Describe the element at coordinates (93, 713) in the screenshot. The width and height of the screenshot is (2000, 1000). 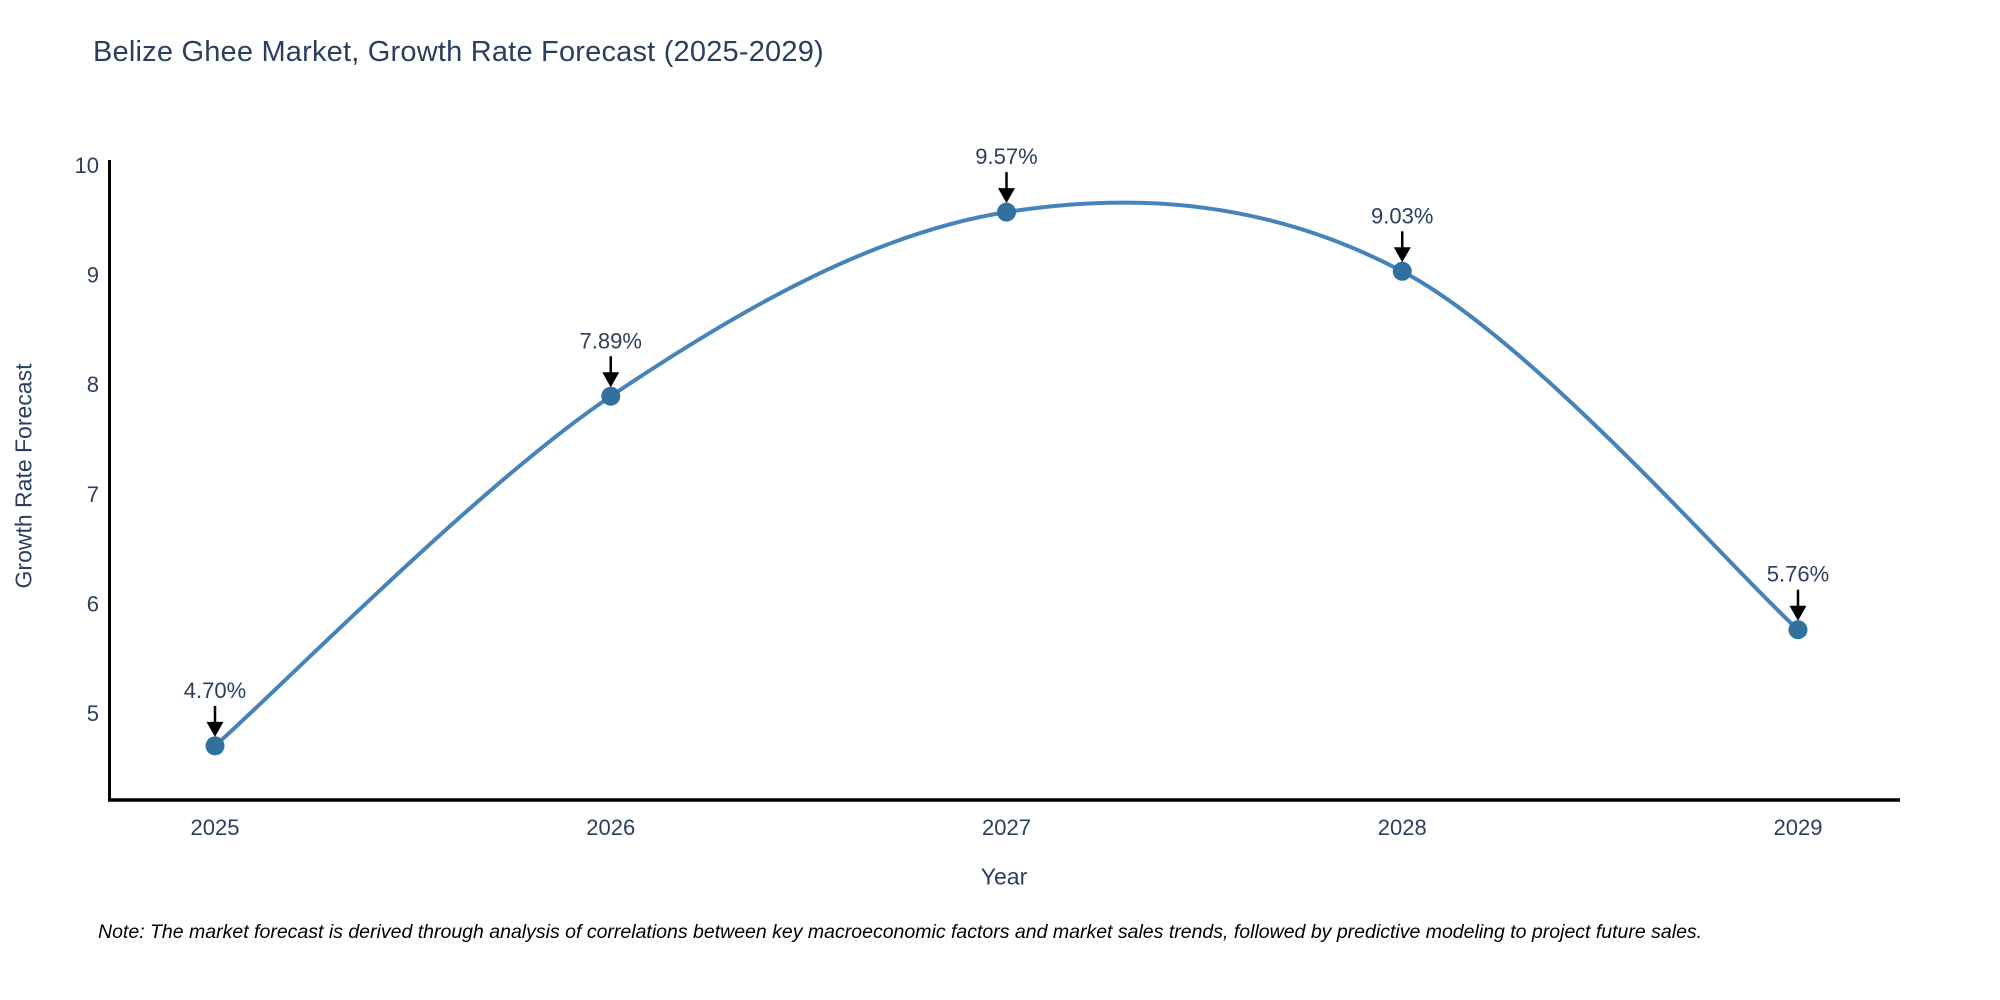
I see `y-tick-label: 5` at that location.